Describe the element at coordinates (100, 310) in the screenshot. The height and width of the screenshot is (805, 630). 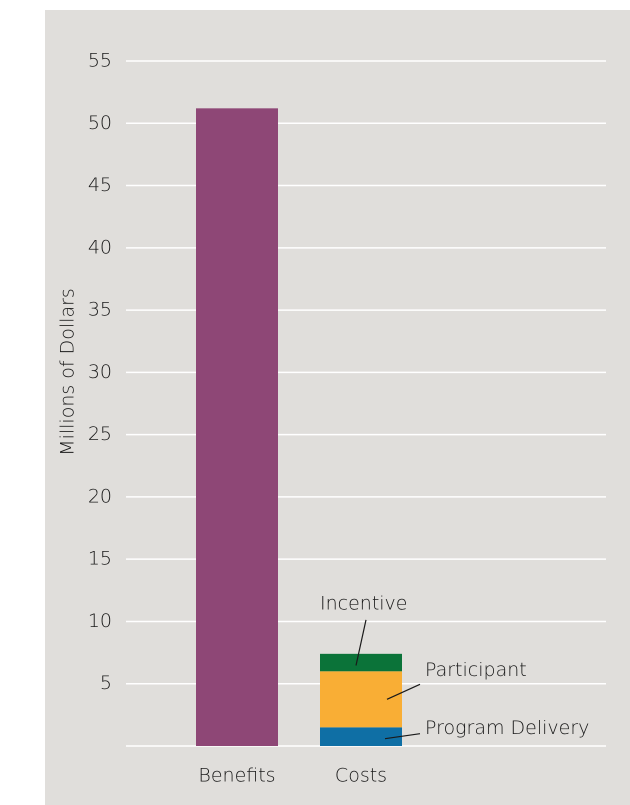
I see `y-tick-label: 35` at that location.